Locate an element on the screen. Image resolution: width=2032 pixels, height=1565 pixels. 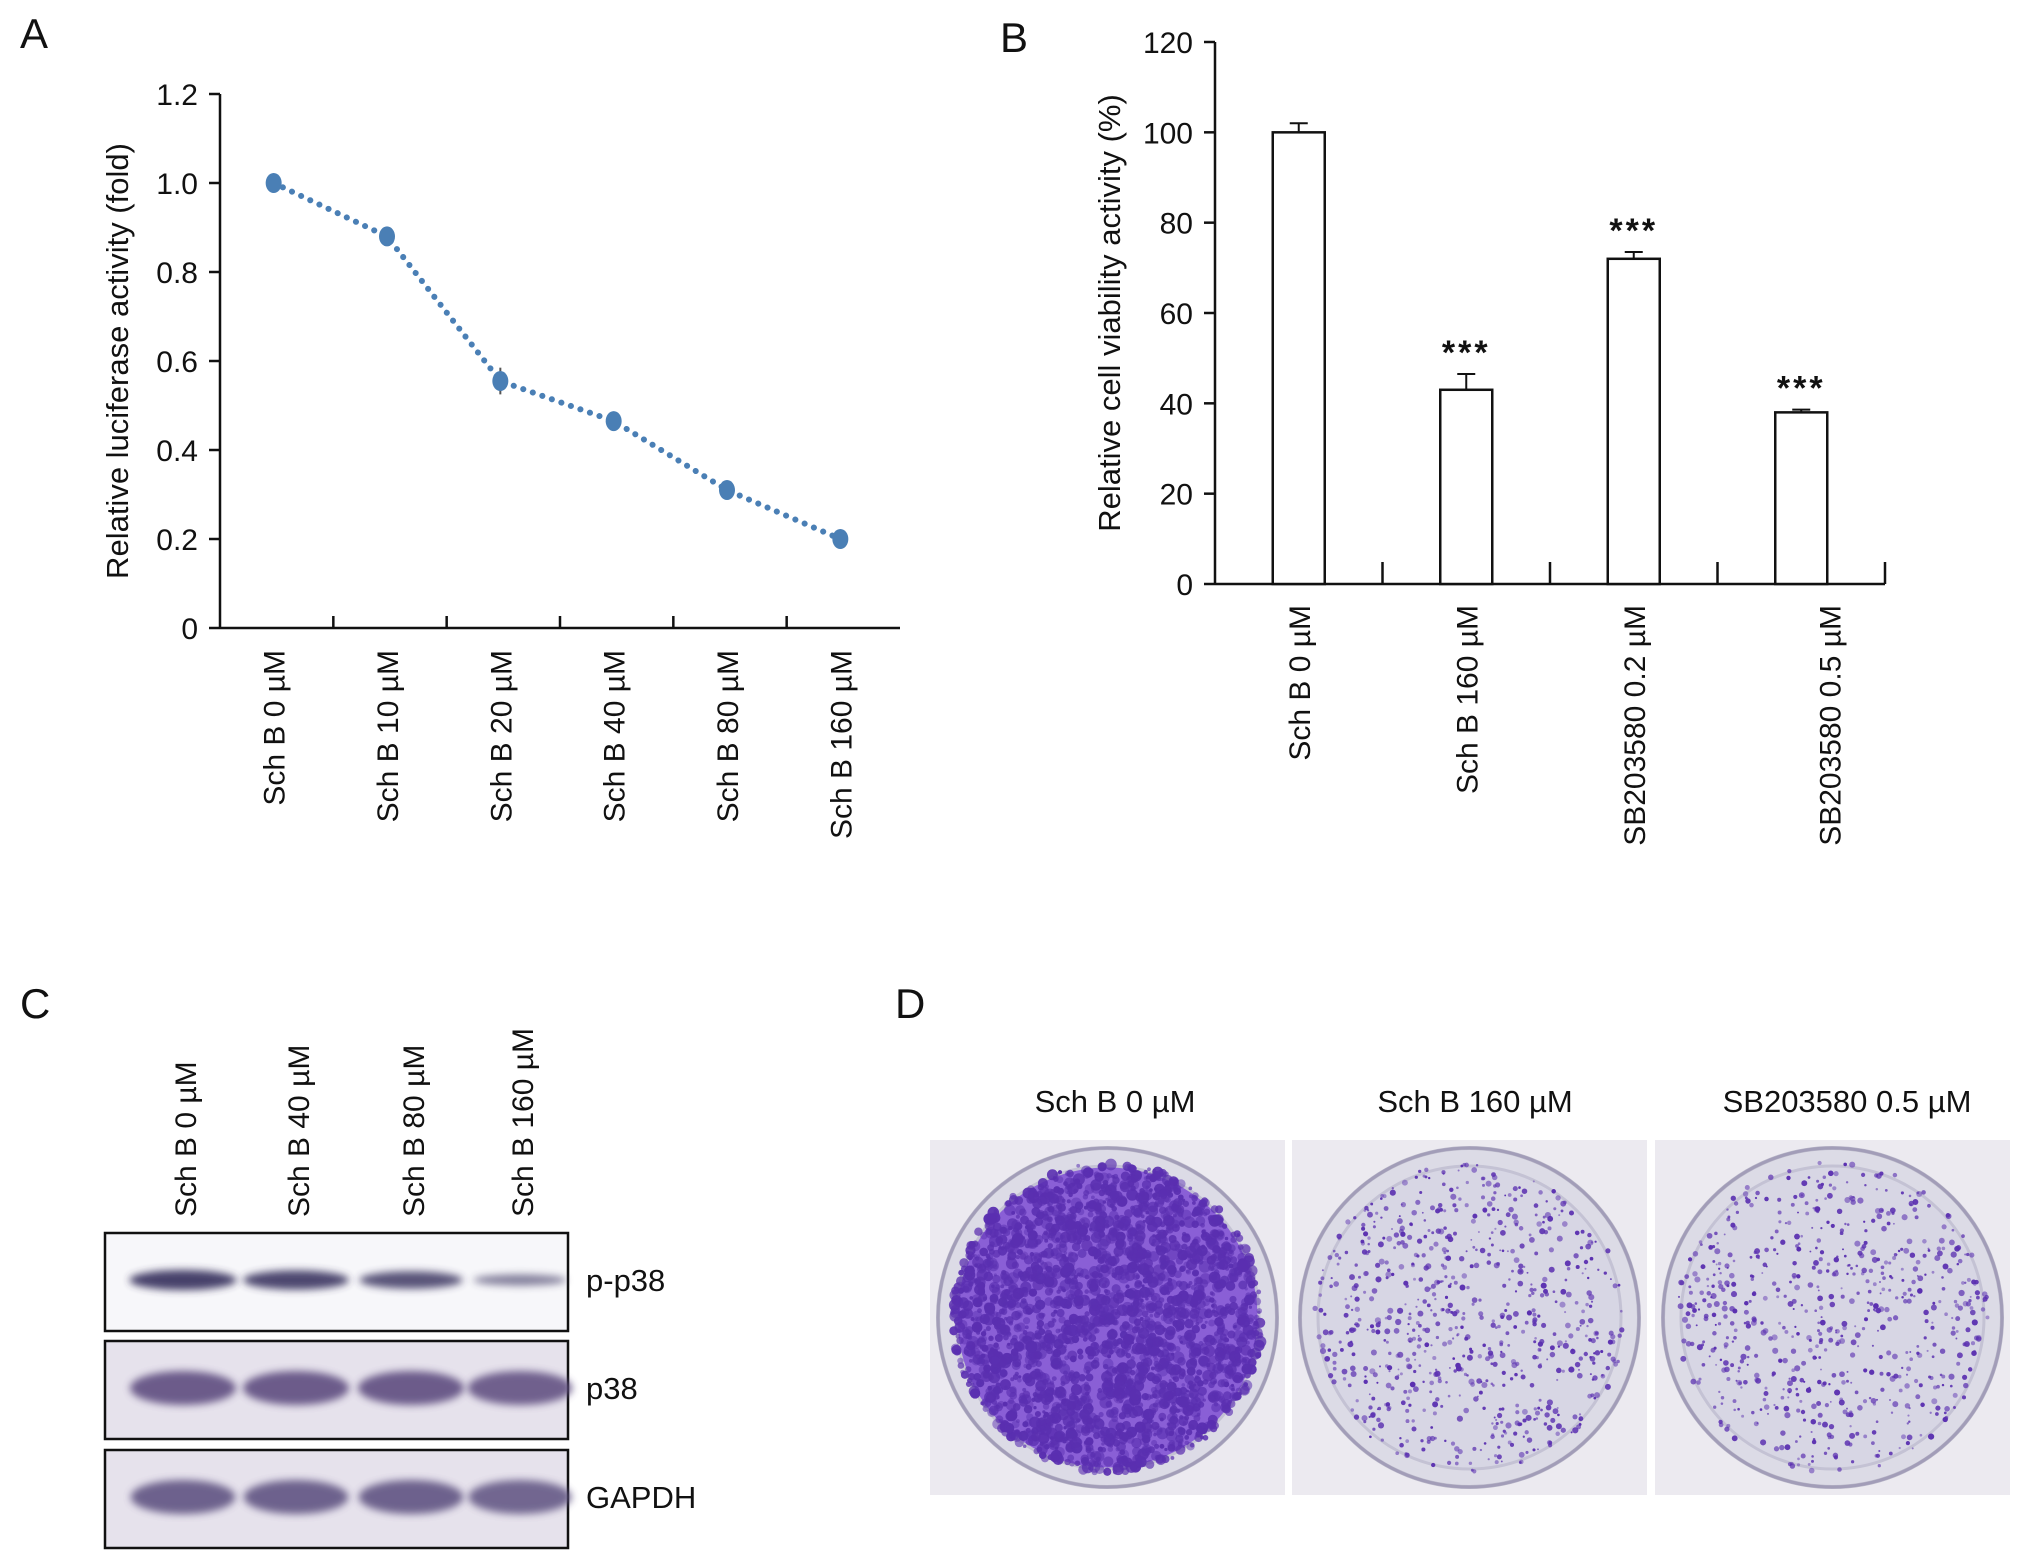
colony-plate is located at coordinates (1469, 1317).